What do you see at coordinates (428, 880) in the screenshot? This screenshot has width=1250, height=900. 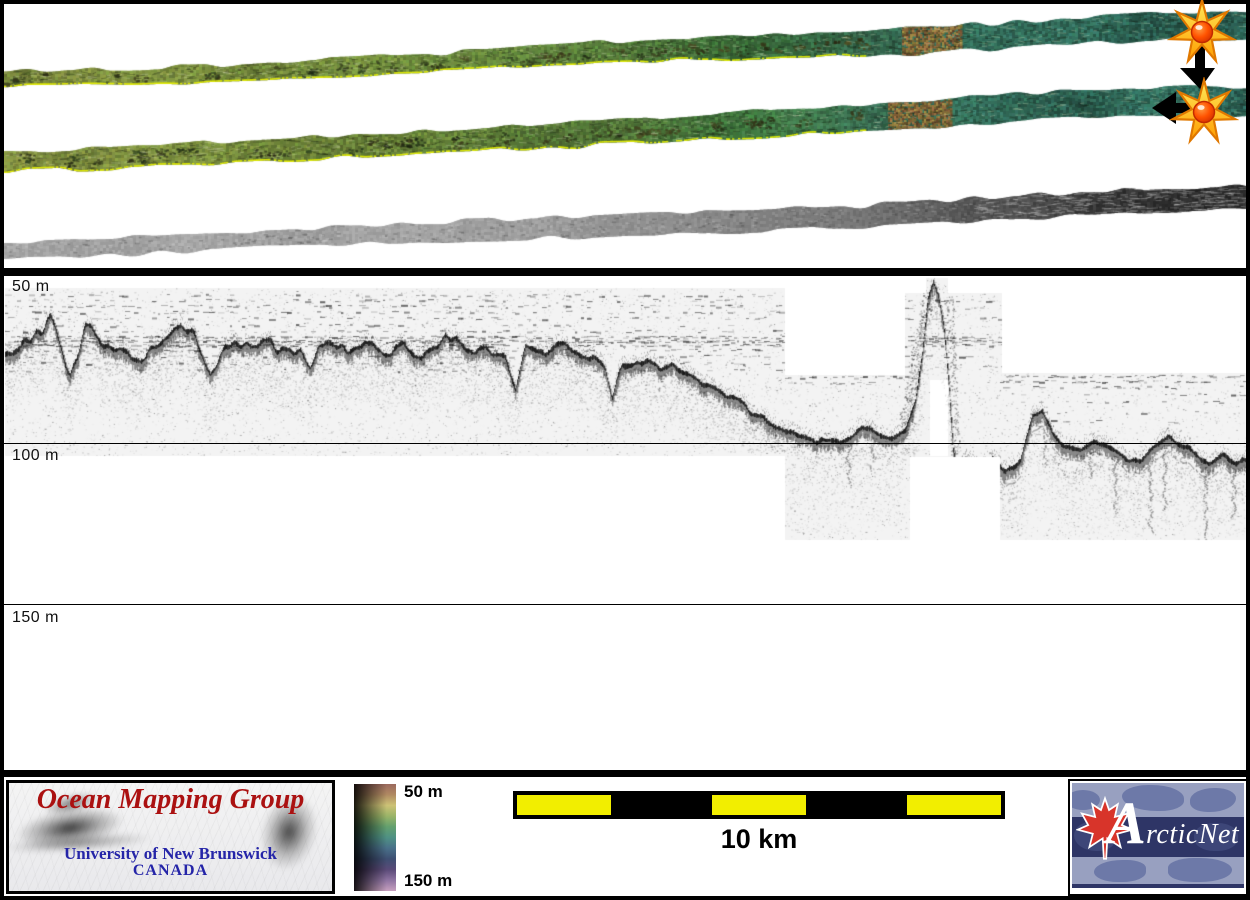 I see `colorbar-bottom-label: 150 m` at bounding box center [428, 880].